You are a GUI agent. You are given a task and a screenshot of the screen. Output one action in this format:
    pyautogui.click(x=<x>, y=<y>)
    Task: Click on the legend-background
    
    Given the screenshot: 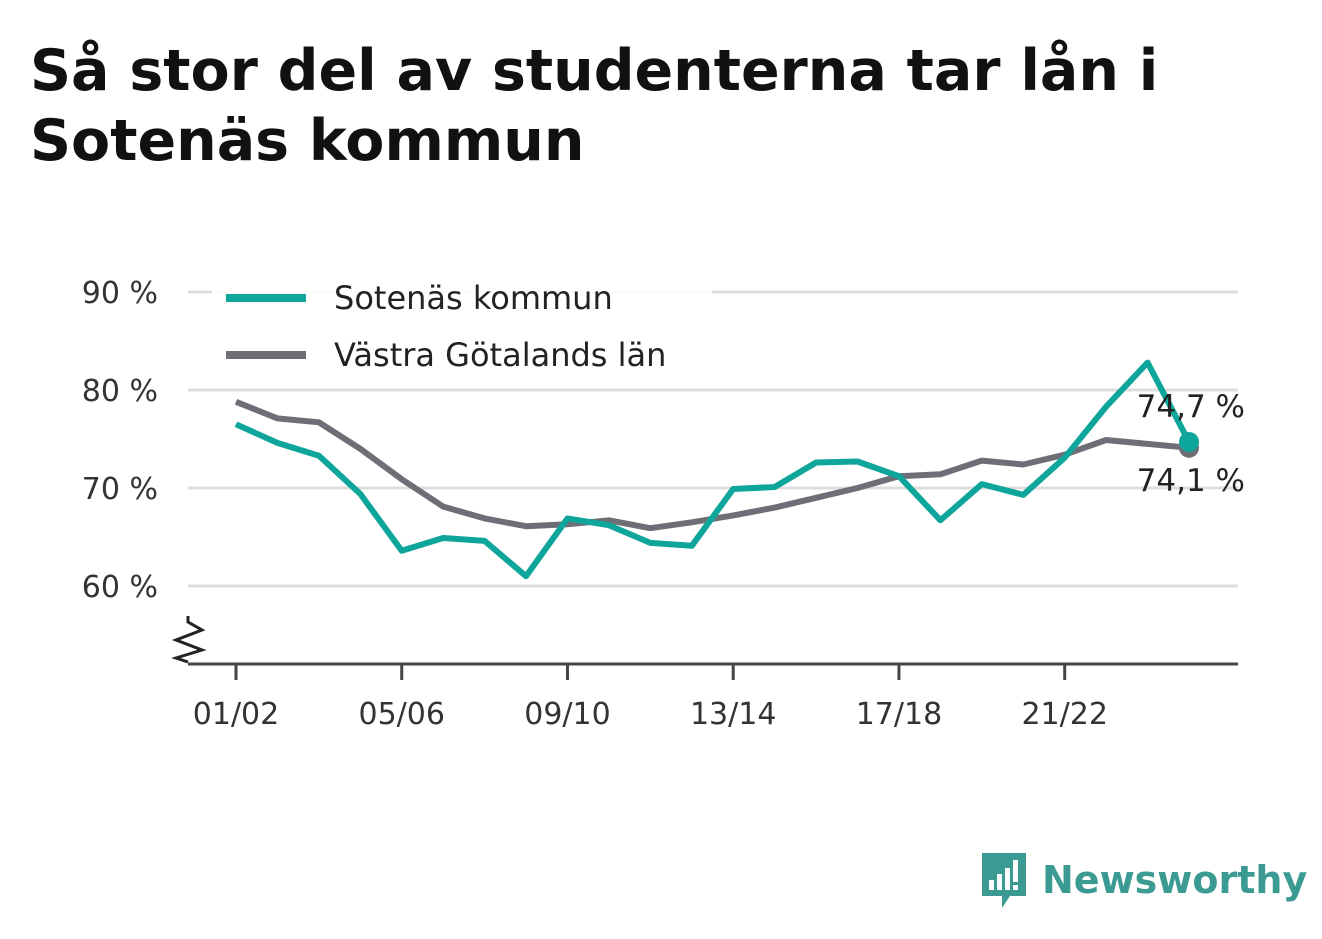 What is the action you would take?
    pyautogui.click(x=462, y=326)
    